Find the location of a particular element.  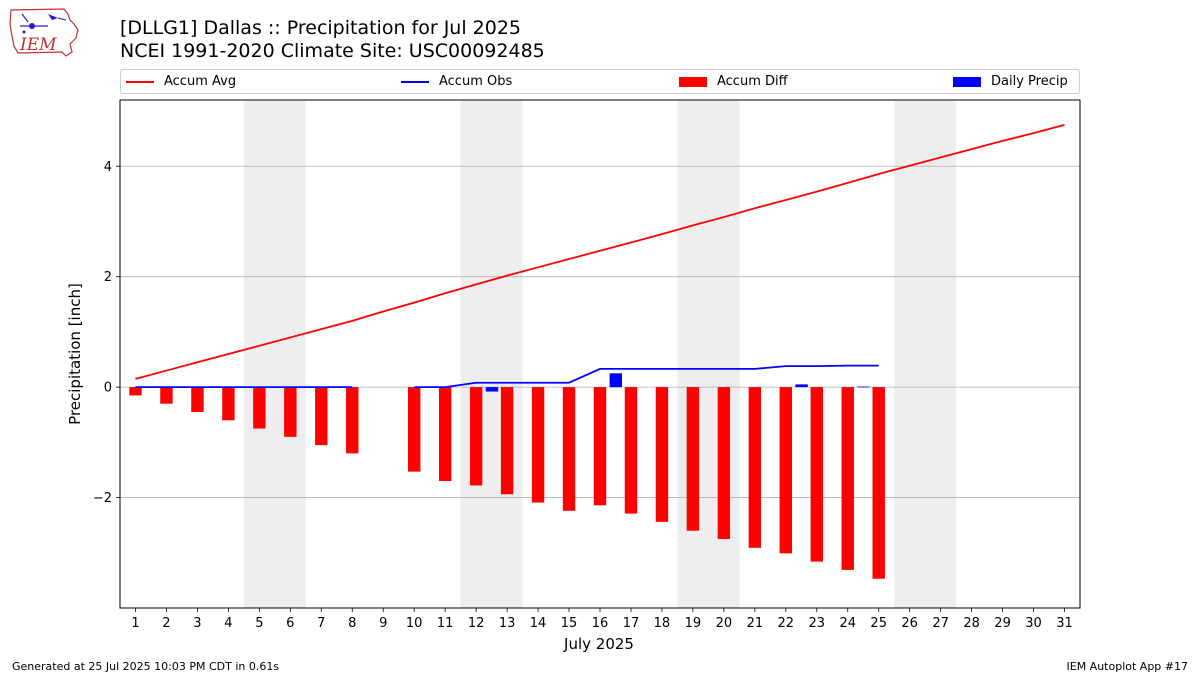

legend-swatch-daily-precip is located at coordinates (967, 81).